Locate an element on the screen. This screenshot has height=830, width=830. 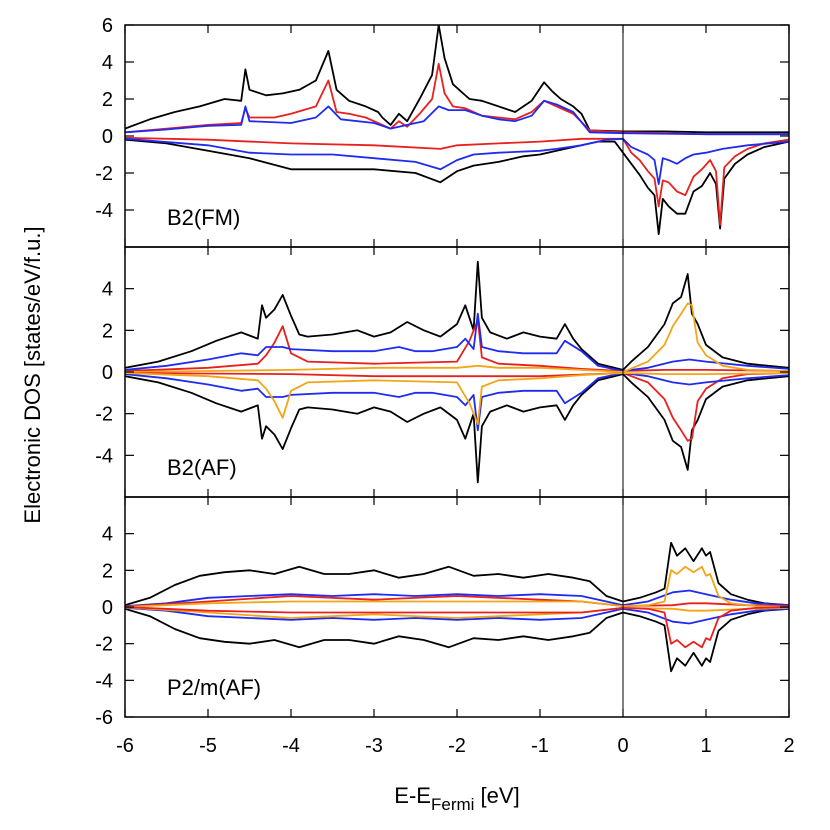
y-tick-label: -6 is located at coordinates (104, 718).